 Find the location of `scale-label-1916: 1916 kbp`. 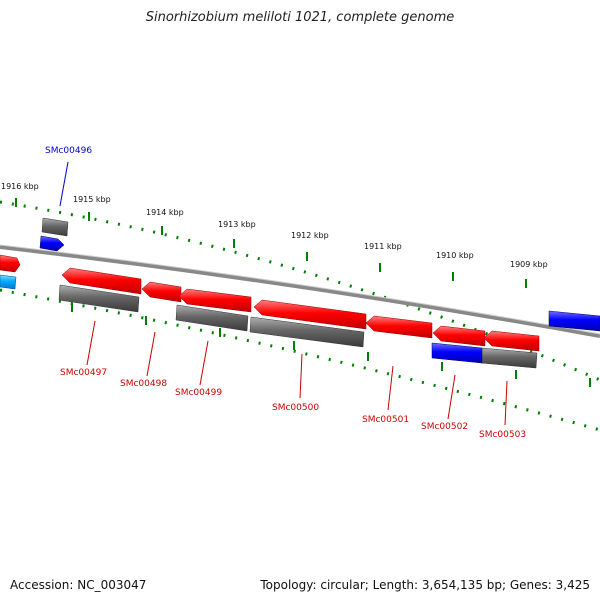

scale-label-1916: 1916 kbp is located at coordinates (20, 186).